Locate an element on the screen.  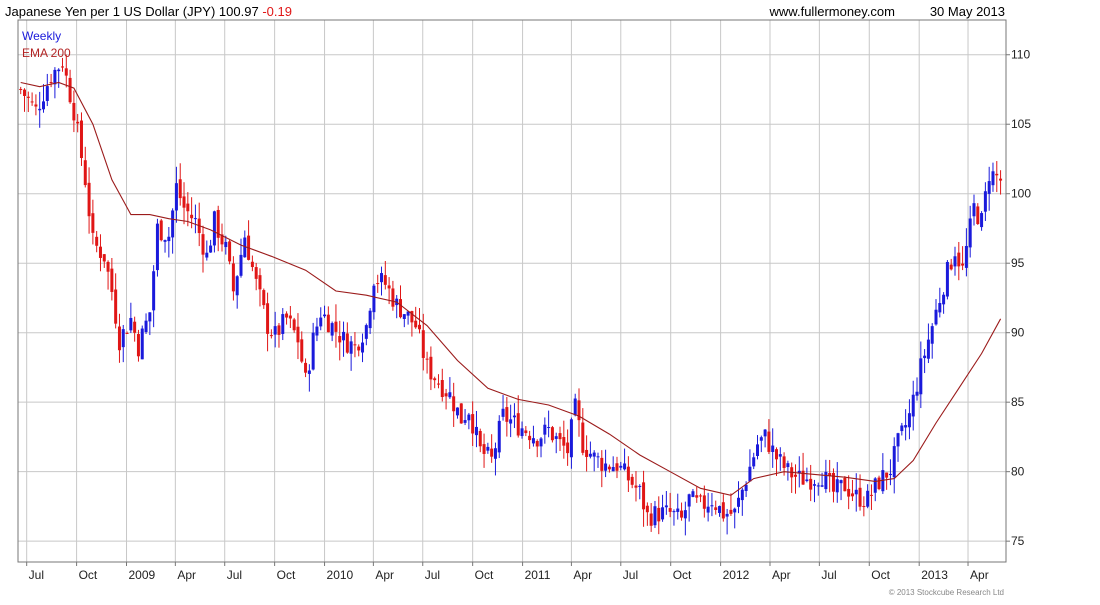
chart-date: 30 May 2013 is located at coordinates (967, 11).